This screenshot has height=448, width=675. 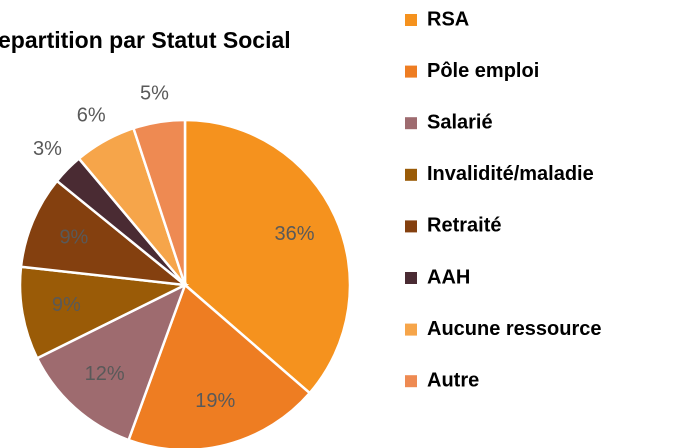 What do you see at coordinates (514, 329) in the screenshot?
I see `legend-label: Aucune ressource` at bounding box center [514, 329].